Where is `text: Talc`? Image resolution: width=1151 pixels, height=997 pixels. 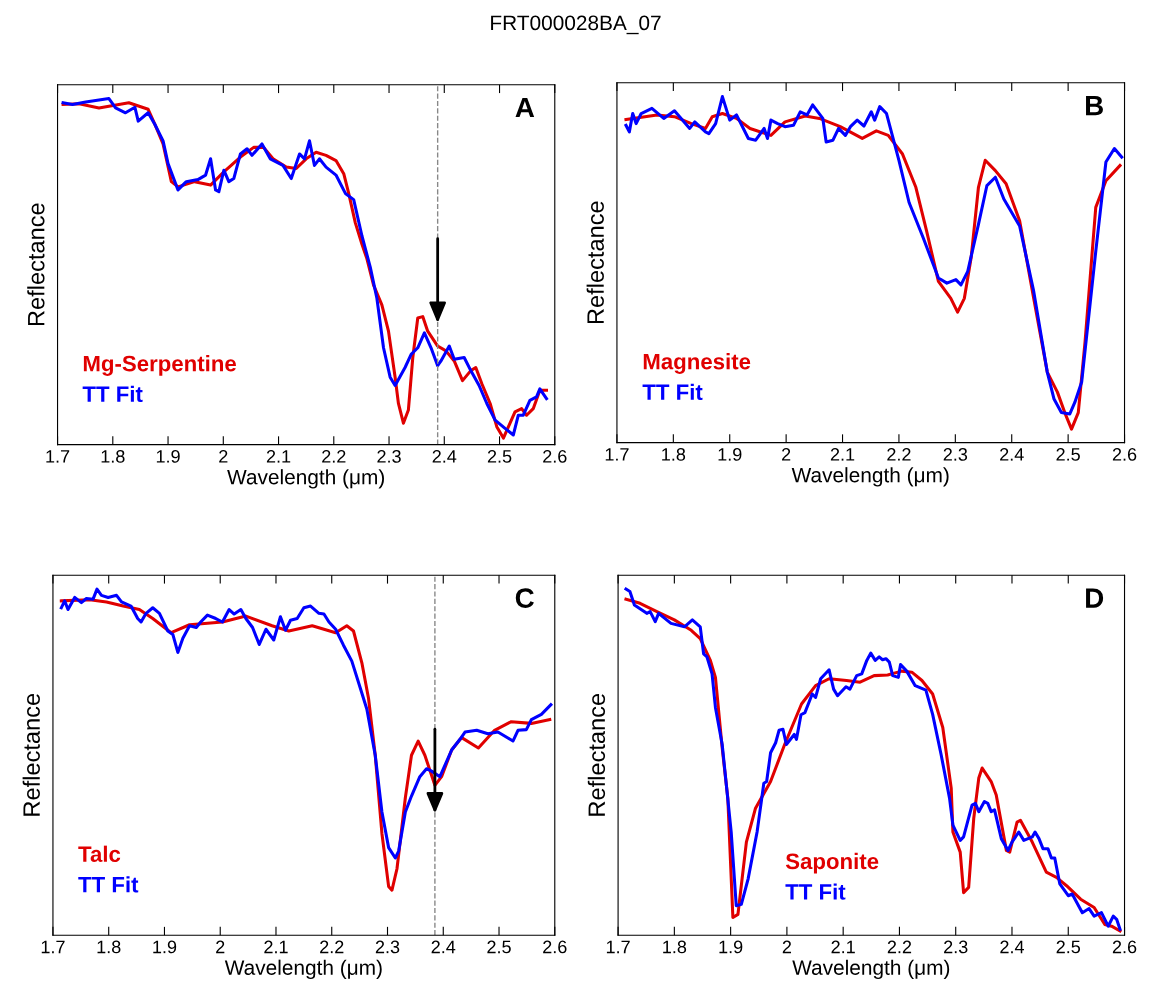 text: Talc is located at coordinates (99, 853).